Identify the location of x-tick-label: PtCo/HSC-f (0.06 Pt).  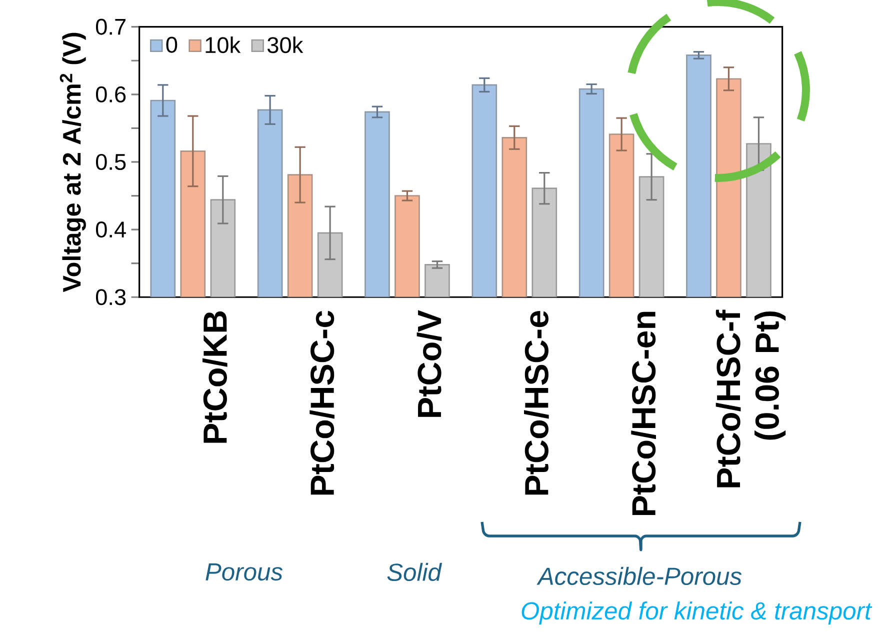
(751, 399).